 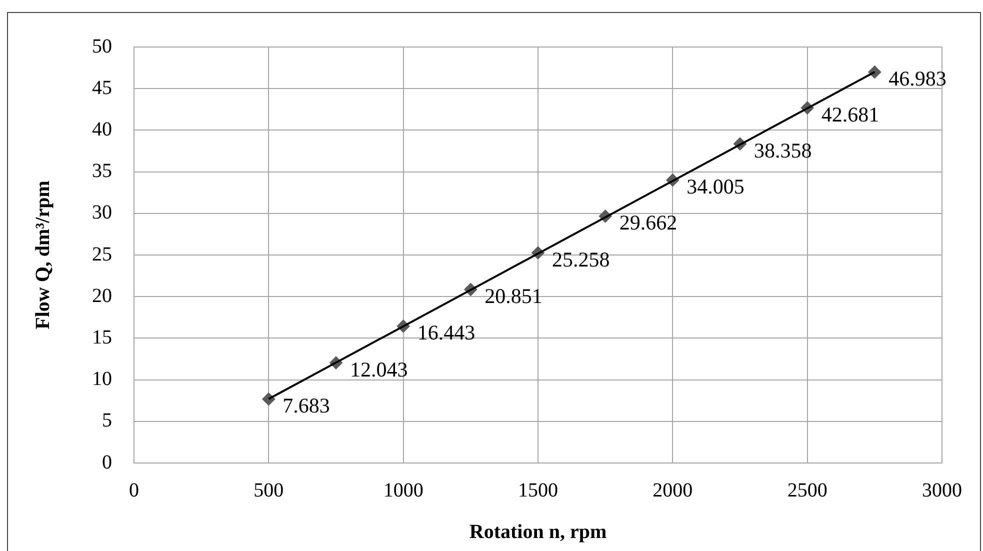 I want to click on data-label: 34.005, so click(x=715, y=186).